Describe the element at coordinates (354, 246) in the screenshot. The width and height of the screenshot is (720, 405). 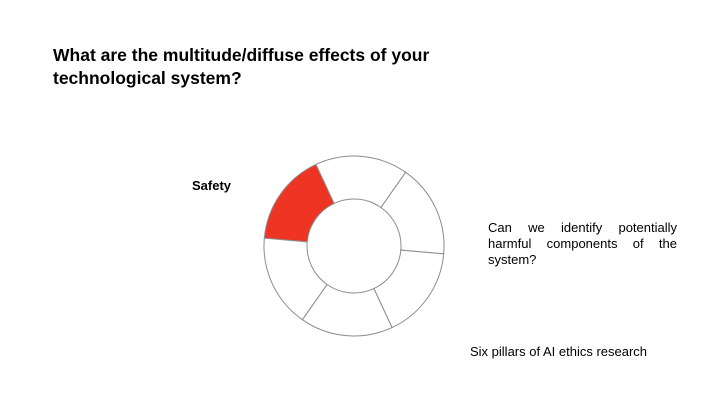
I see `six-pillars-wheel` at that location.